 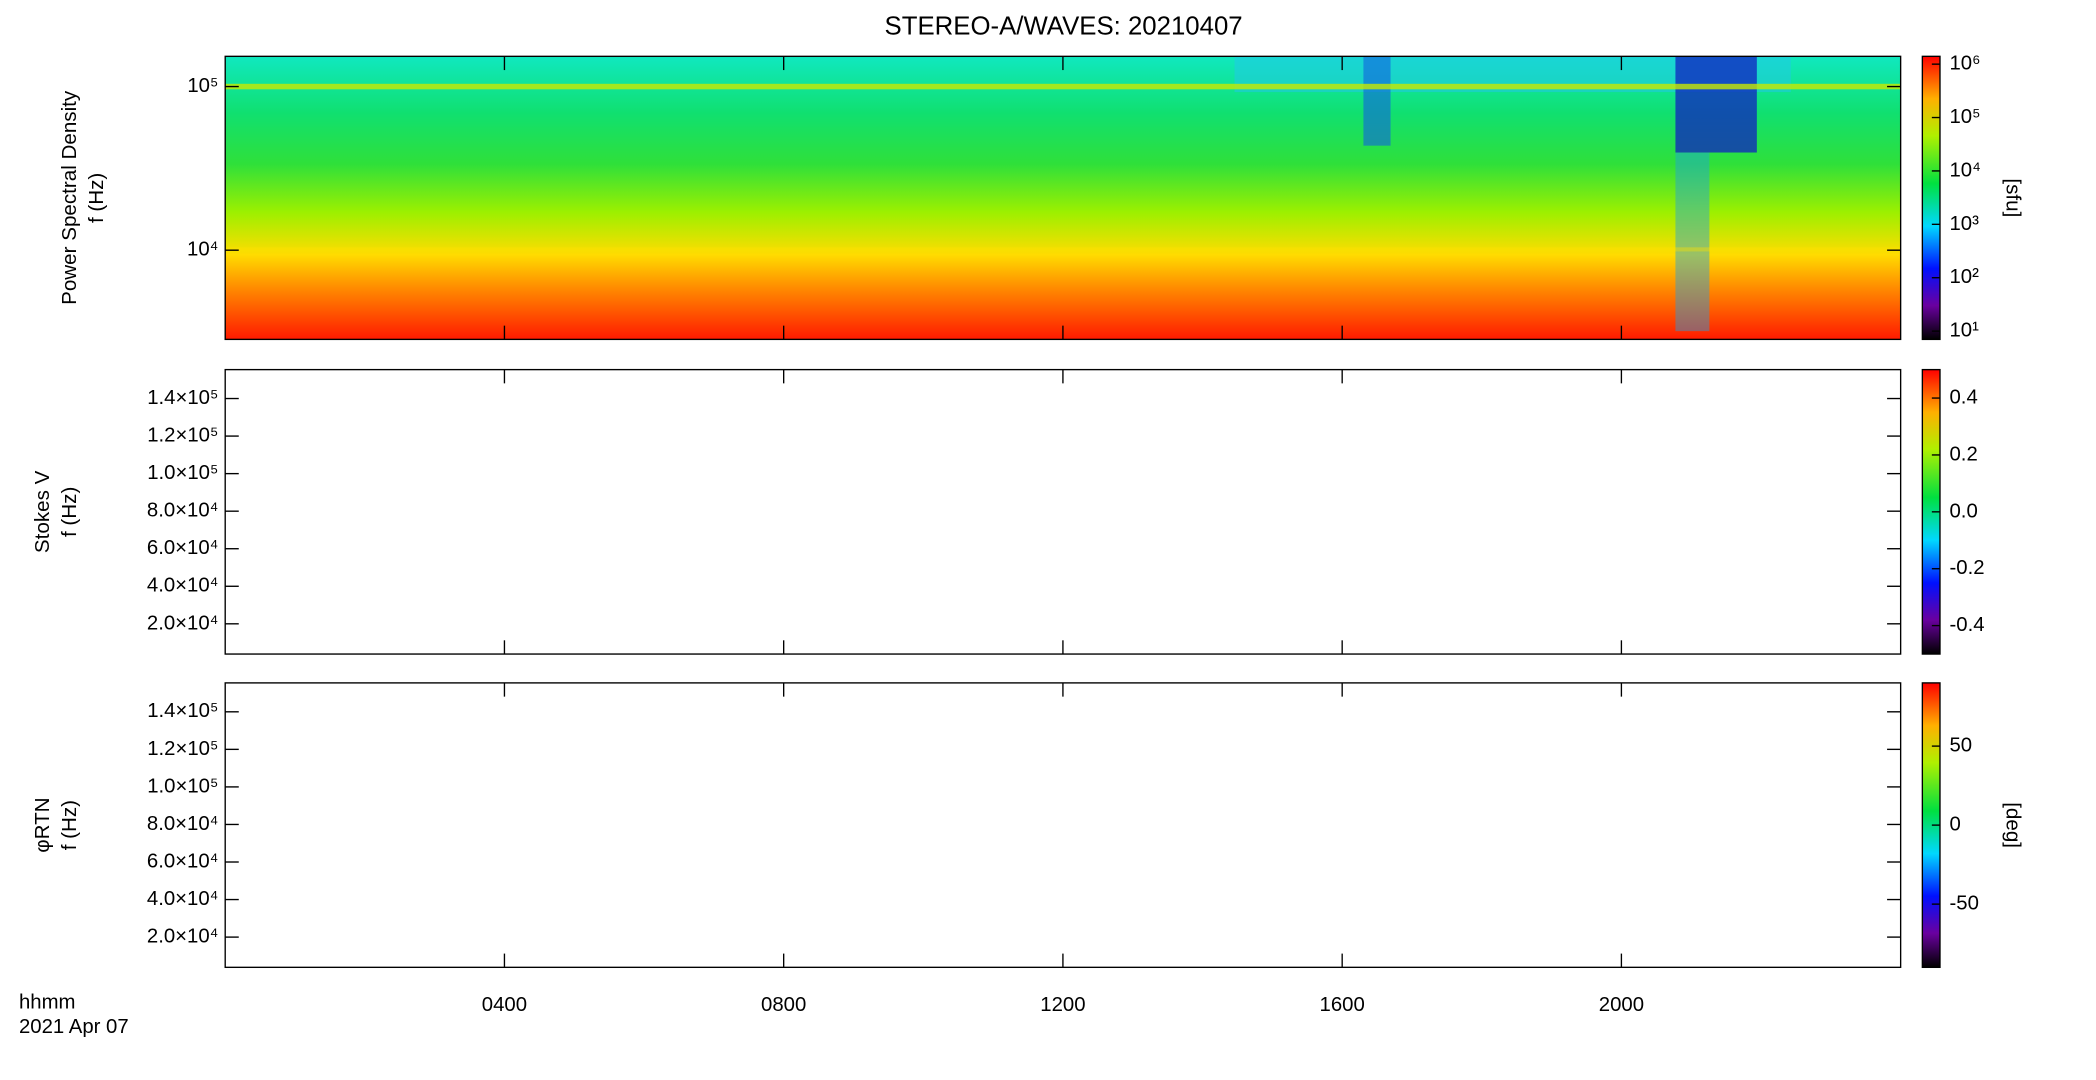 I want to click on colorbar-label: [deg], so click(x=2013, y=825).